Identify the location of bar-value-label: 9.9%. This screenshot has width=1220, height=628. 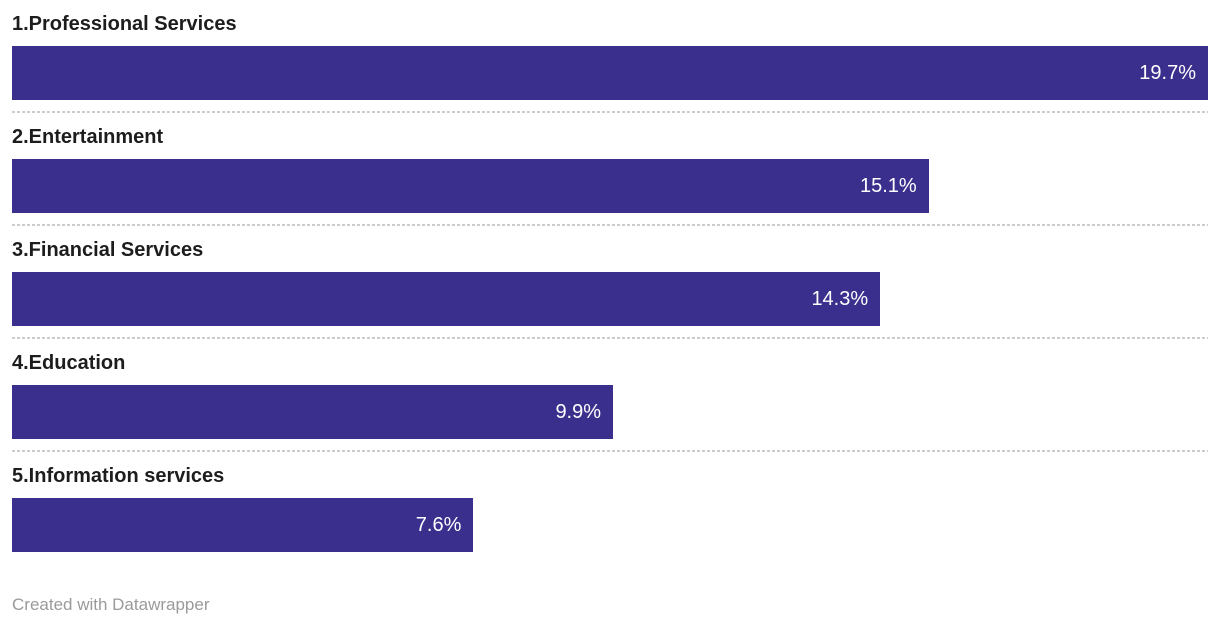
(578, 411).